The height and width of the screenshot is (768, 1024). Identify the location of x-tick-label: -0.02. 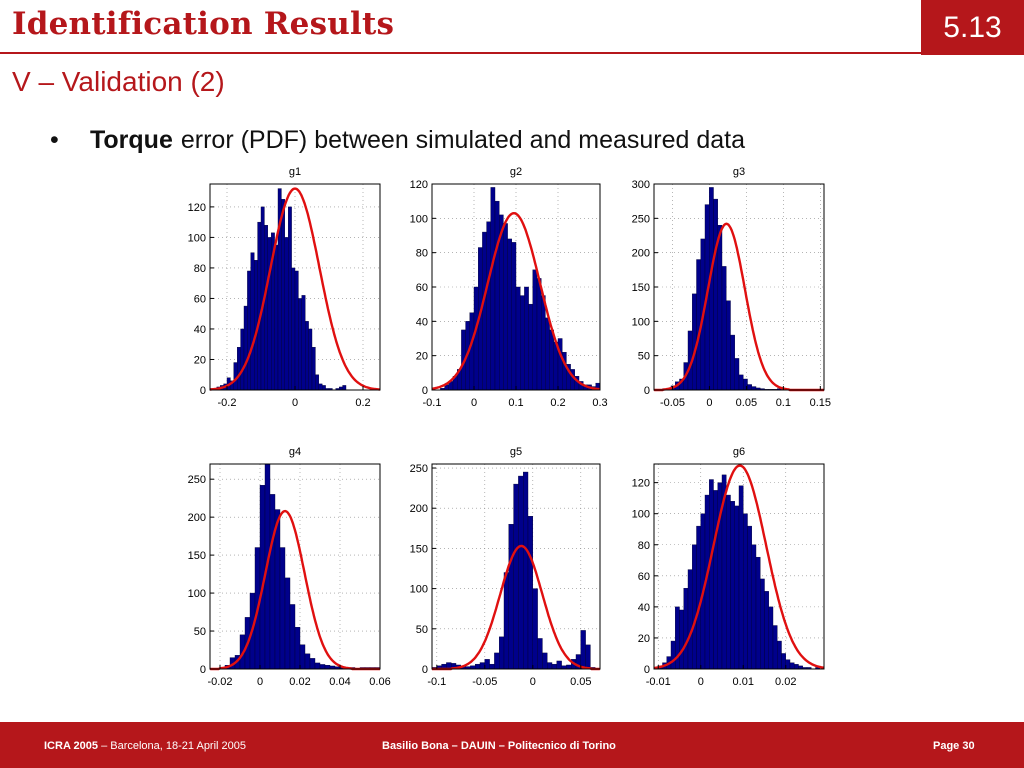
(219, 682).